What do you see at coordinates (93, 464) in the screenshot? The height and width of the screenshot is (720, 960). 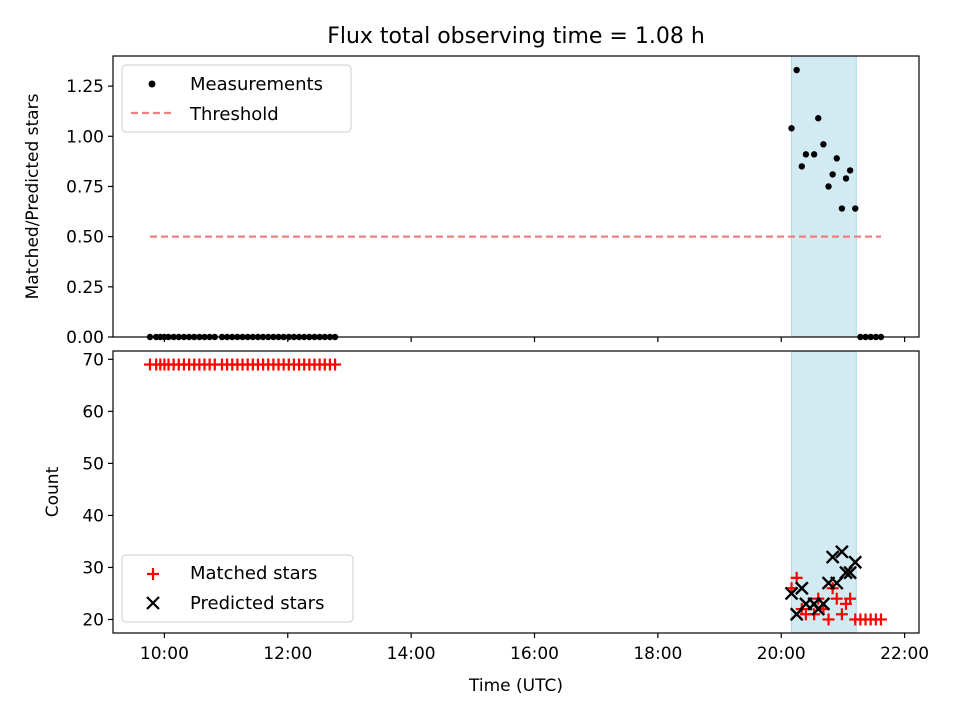 I see `bottom-y-tick-label: 50` at bounding box center [93, 464].